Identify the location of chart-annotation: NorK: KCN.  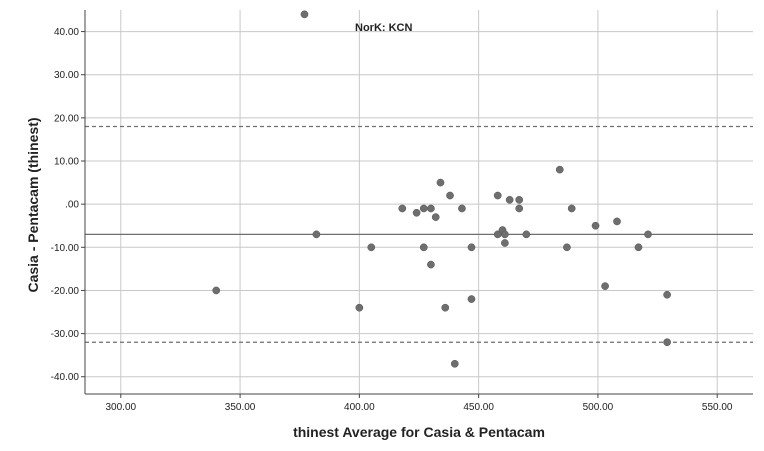
(383, 28).